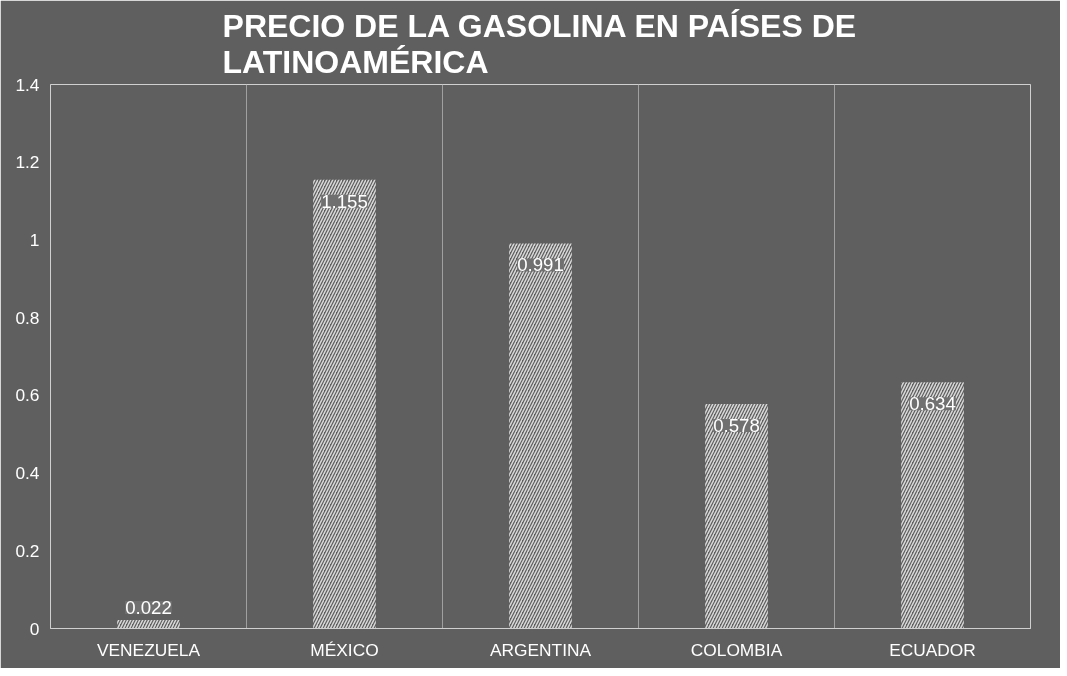 The image size is (1067, 676). I want to click on y-tick-label: 1, so click(34, 239).